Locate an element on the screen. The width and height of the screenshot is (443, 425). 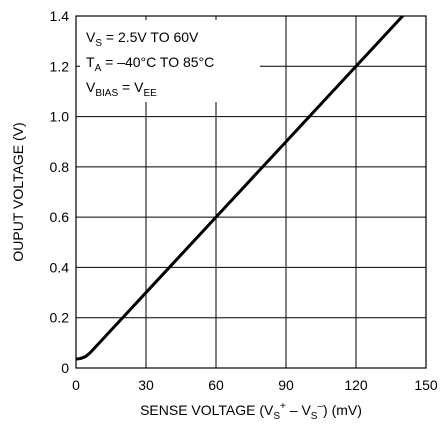
condition-value: = 2.5V TO 60V is located at coordinates (150, 37).